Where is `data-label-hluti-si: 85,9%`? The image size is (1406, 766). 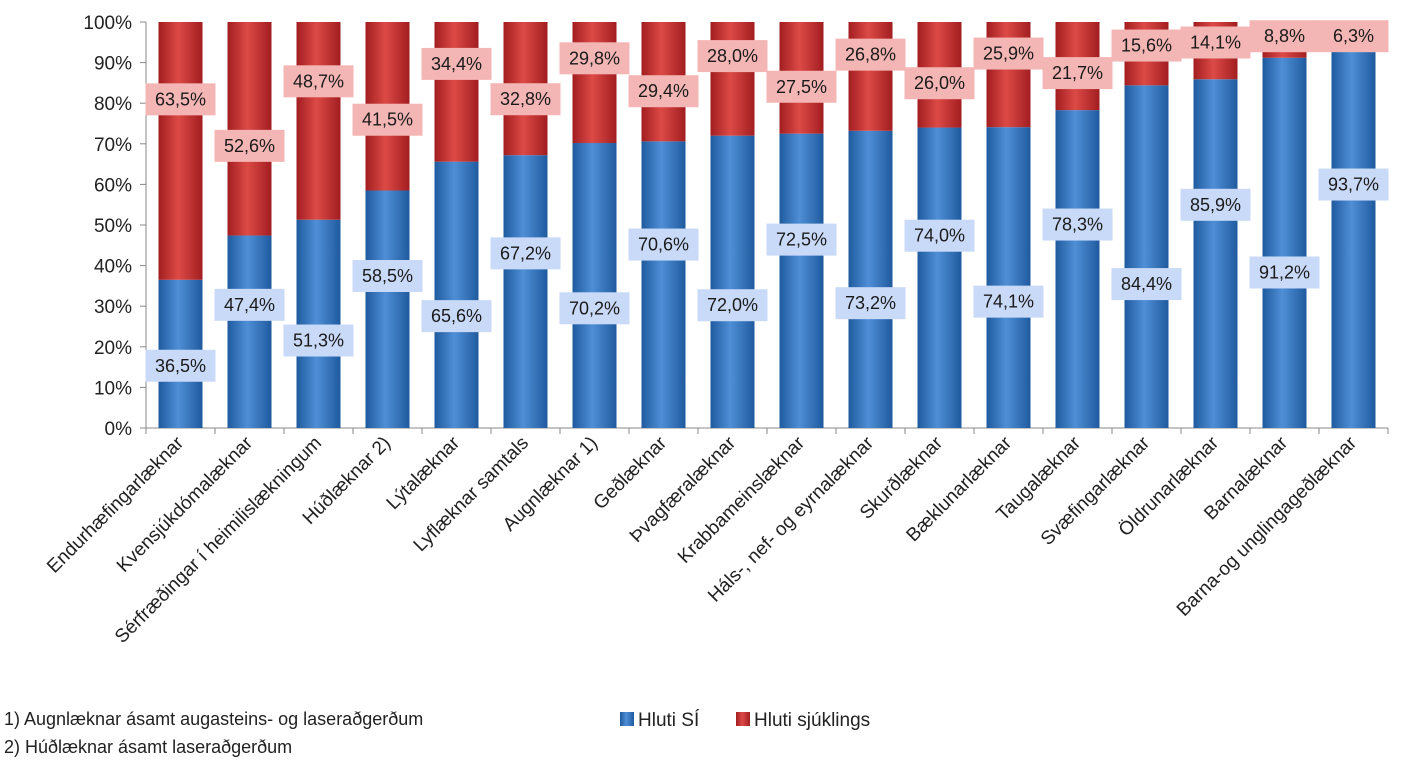 data-label-hluti-si: 85,9% is located at coordinates (1215, 205).